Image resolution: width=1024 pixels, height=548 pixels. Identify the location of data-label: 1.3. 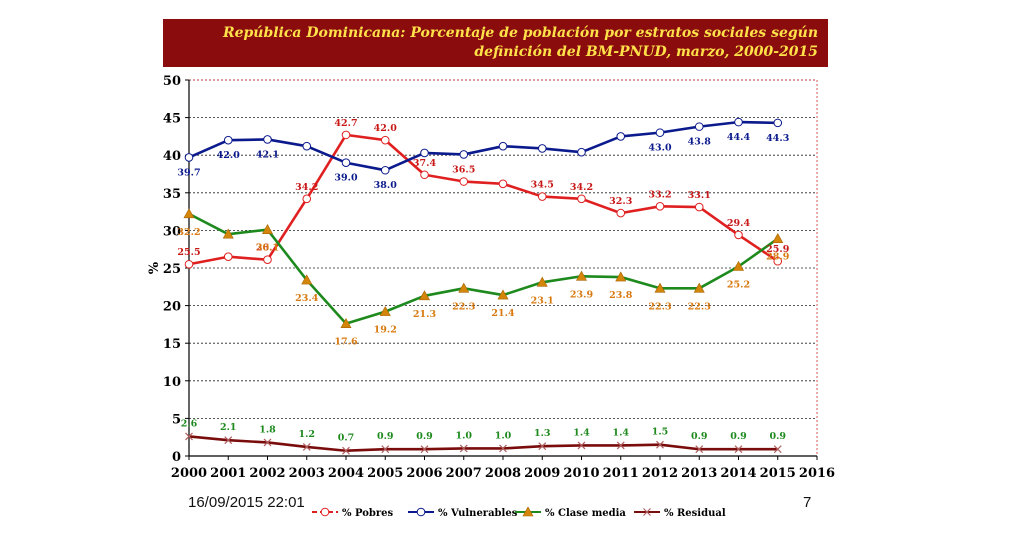
(542, 433).